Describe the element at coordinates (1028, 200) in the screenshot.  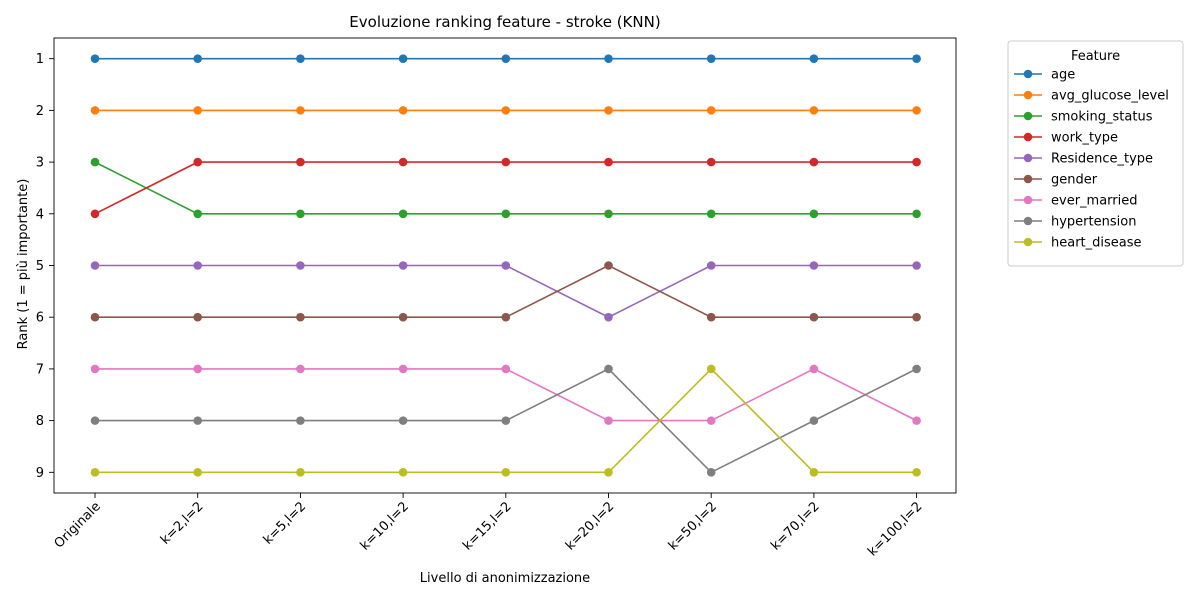
I see `legend-marker-ever_married` at that location.